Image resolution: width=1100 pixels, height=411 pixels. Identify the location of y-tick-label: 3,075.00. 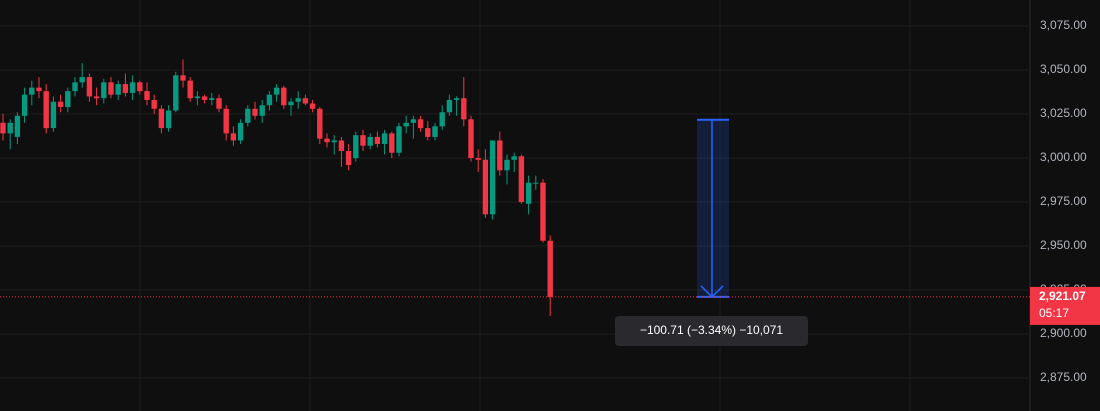
(1063, 25).